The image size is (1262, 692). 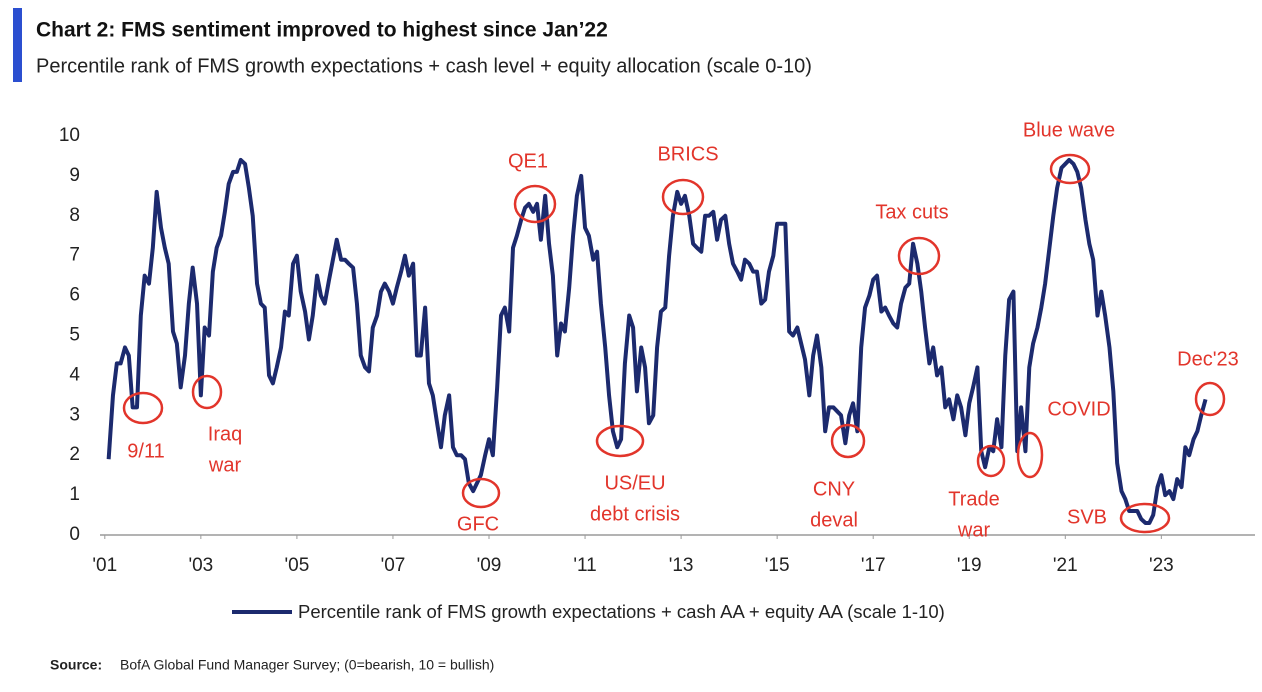 I want to click on x-tick-label: '09, so click(x=489, y=565).